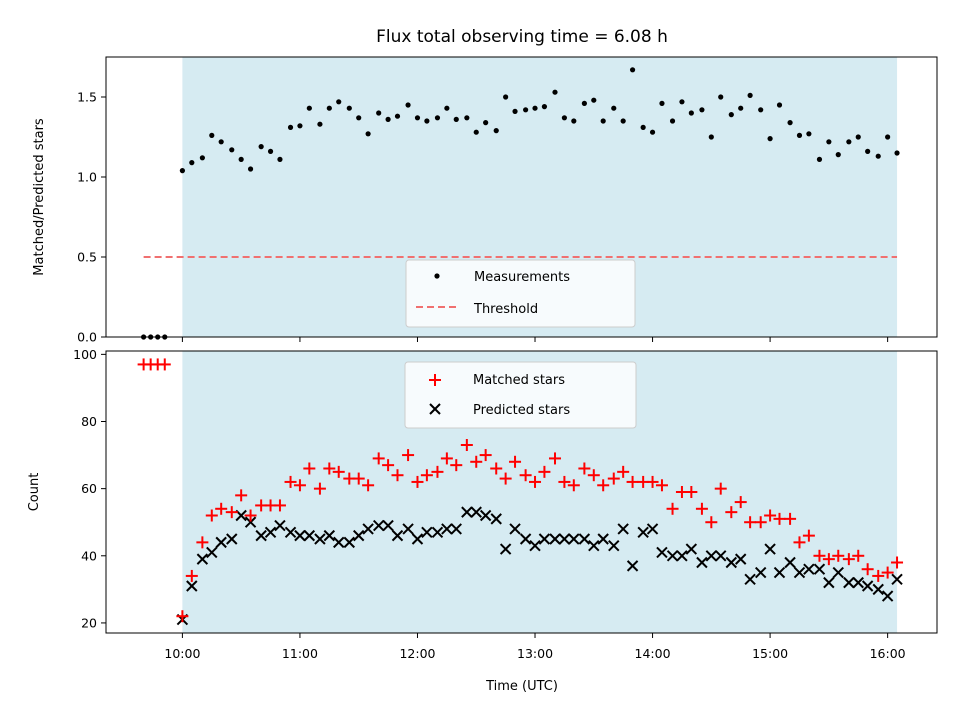 Image resolution: width=960 pixels, height=720 pixels. I want to click on threshold-legend-label: Threshold, so click(505, 309).